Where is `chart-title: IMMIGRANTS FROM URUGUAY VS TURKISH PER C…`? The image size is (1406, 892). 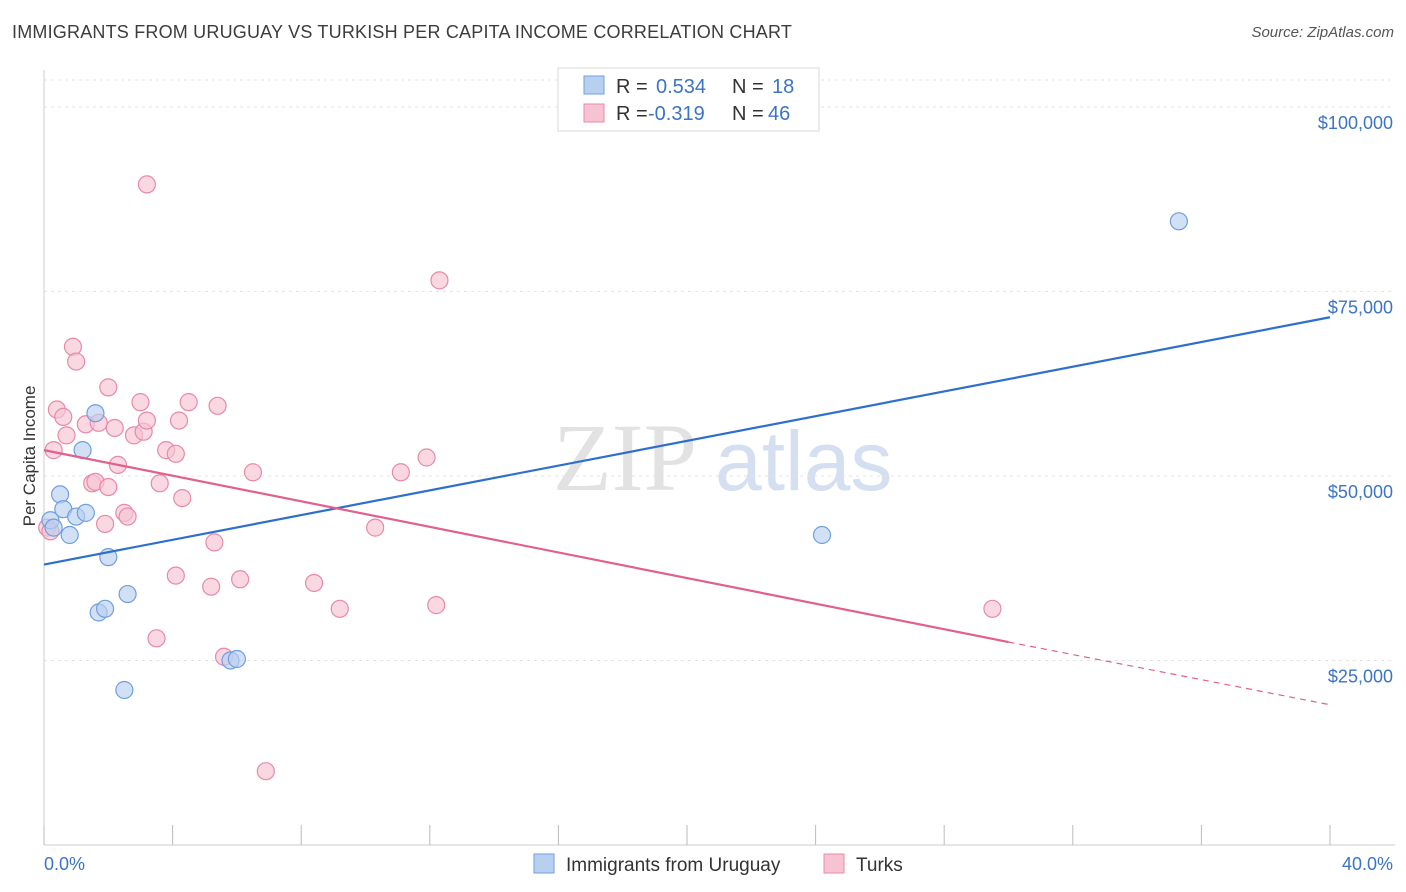 chart-title: IMMIGRANTS FROM URUGUAY VS TURKISH PER C… is located at coordinates (402, 32).